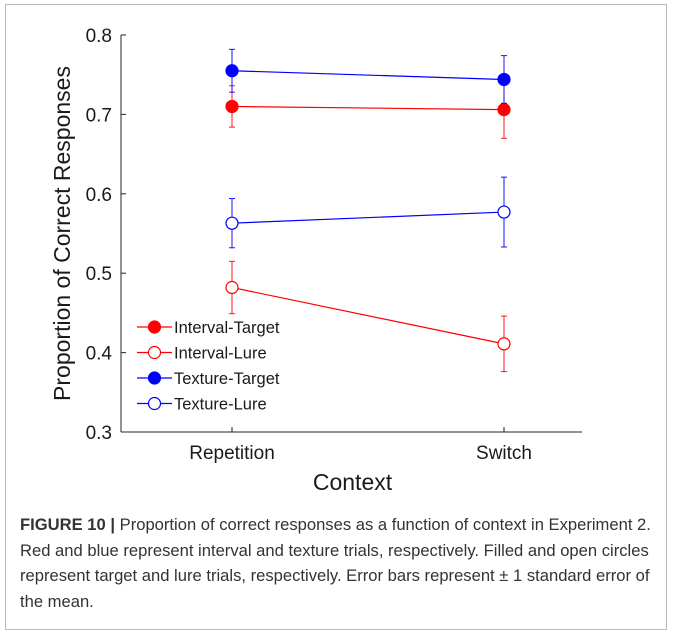 Image resolution: width=673 pixels, height=635 pixels. I want to click on y-tick-label: 0.5, so click(99, 274).